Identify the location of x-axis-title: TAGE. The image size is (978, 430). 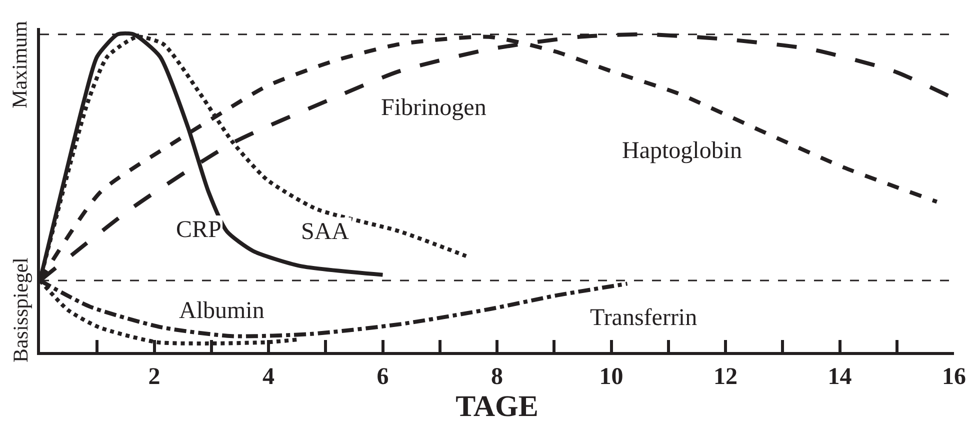
(497, 406).